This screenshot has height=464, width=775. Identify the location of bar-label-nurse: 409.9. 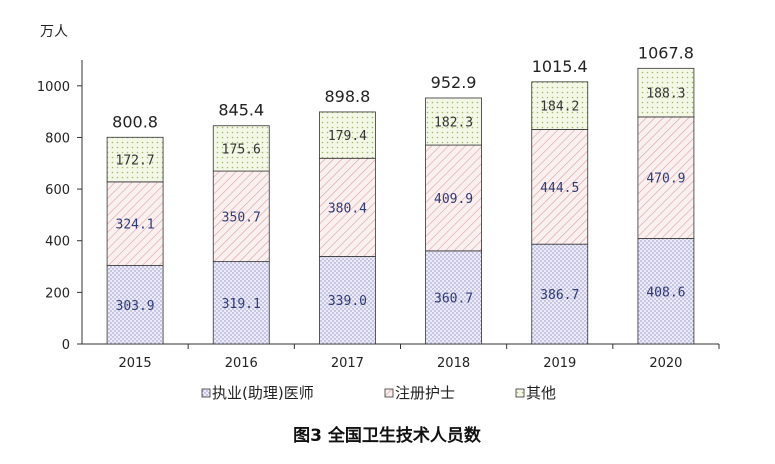
(453, 199).